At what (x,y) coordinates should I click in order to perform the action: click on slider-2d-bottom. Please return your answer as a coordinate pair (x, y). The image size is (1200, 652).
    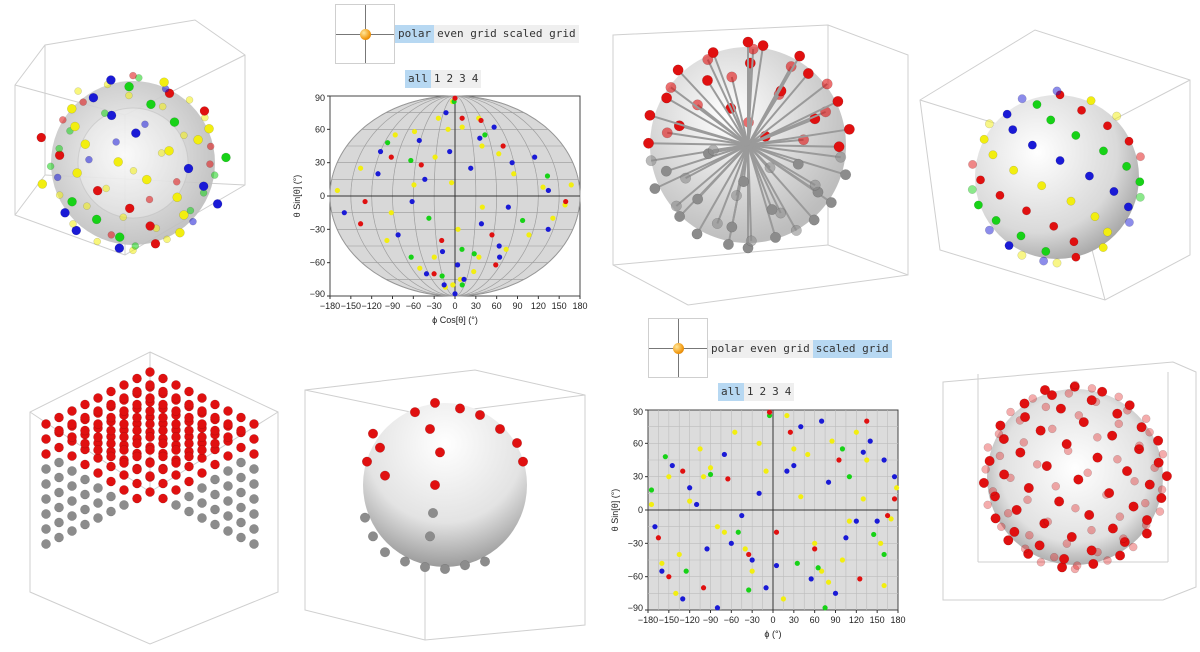
    Looking at the image, I should click on (678, 348).